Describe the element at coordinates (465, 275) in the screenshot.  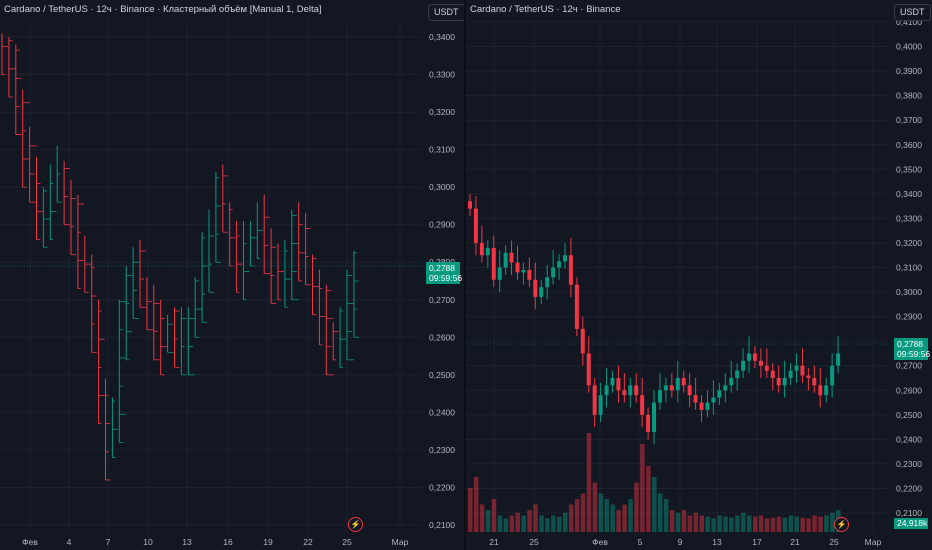
I see `pane-divider` at that location.